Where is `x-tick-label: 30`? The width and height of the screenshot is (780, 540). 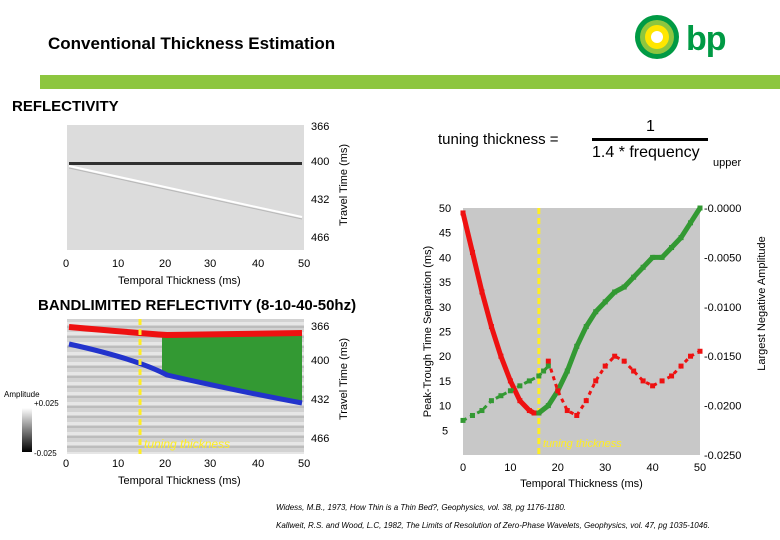
x-tick-label: 30 is located at coordinates (605, 468).